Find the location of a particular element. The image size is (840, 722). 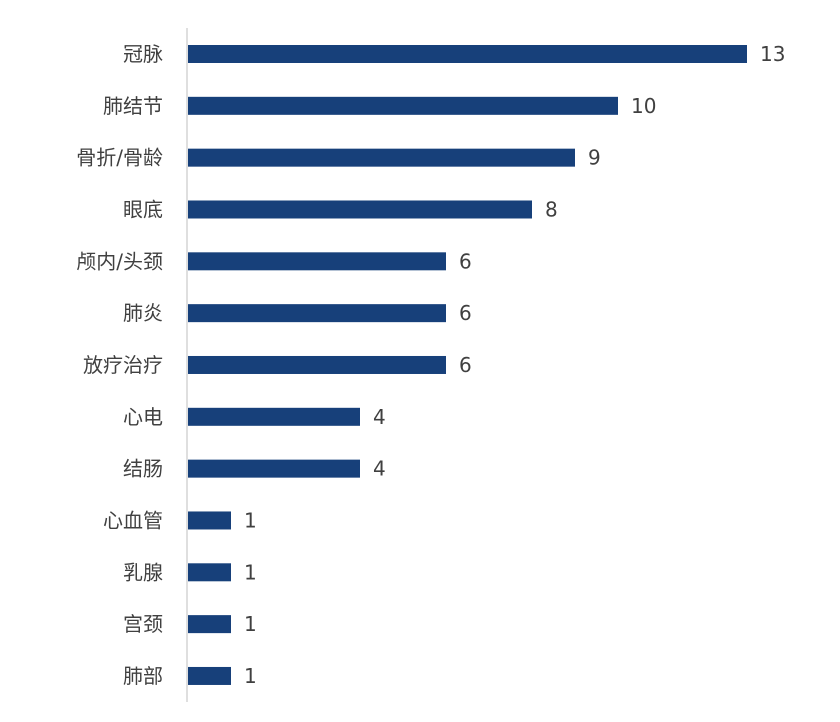

value-label: 9 is located at coordinates (594, 158).